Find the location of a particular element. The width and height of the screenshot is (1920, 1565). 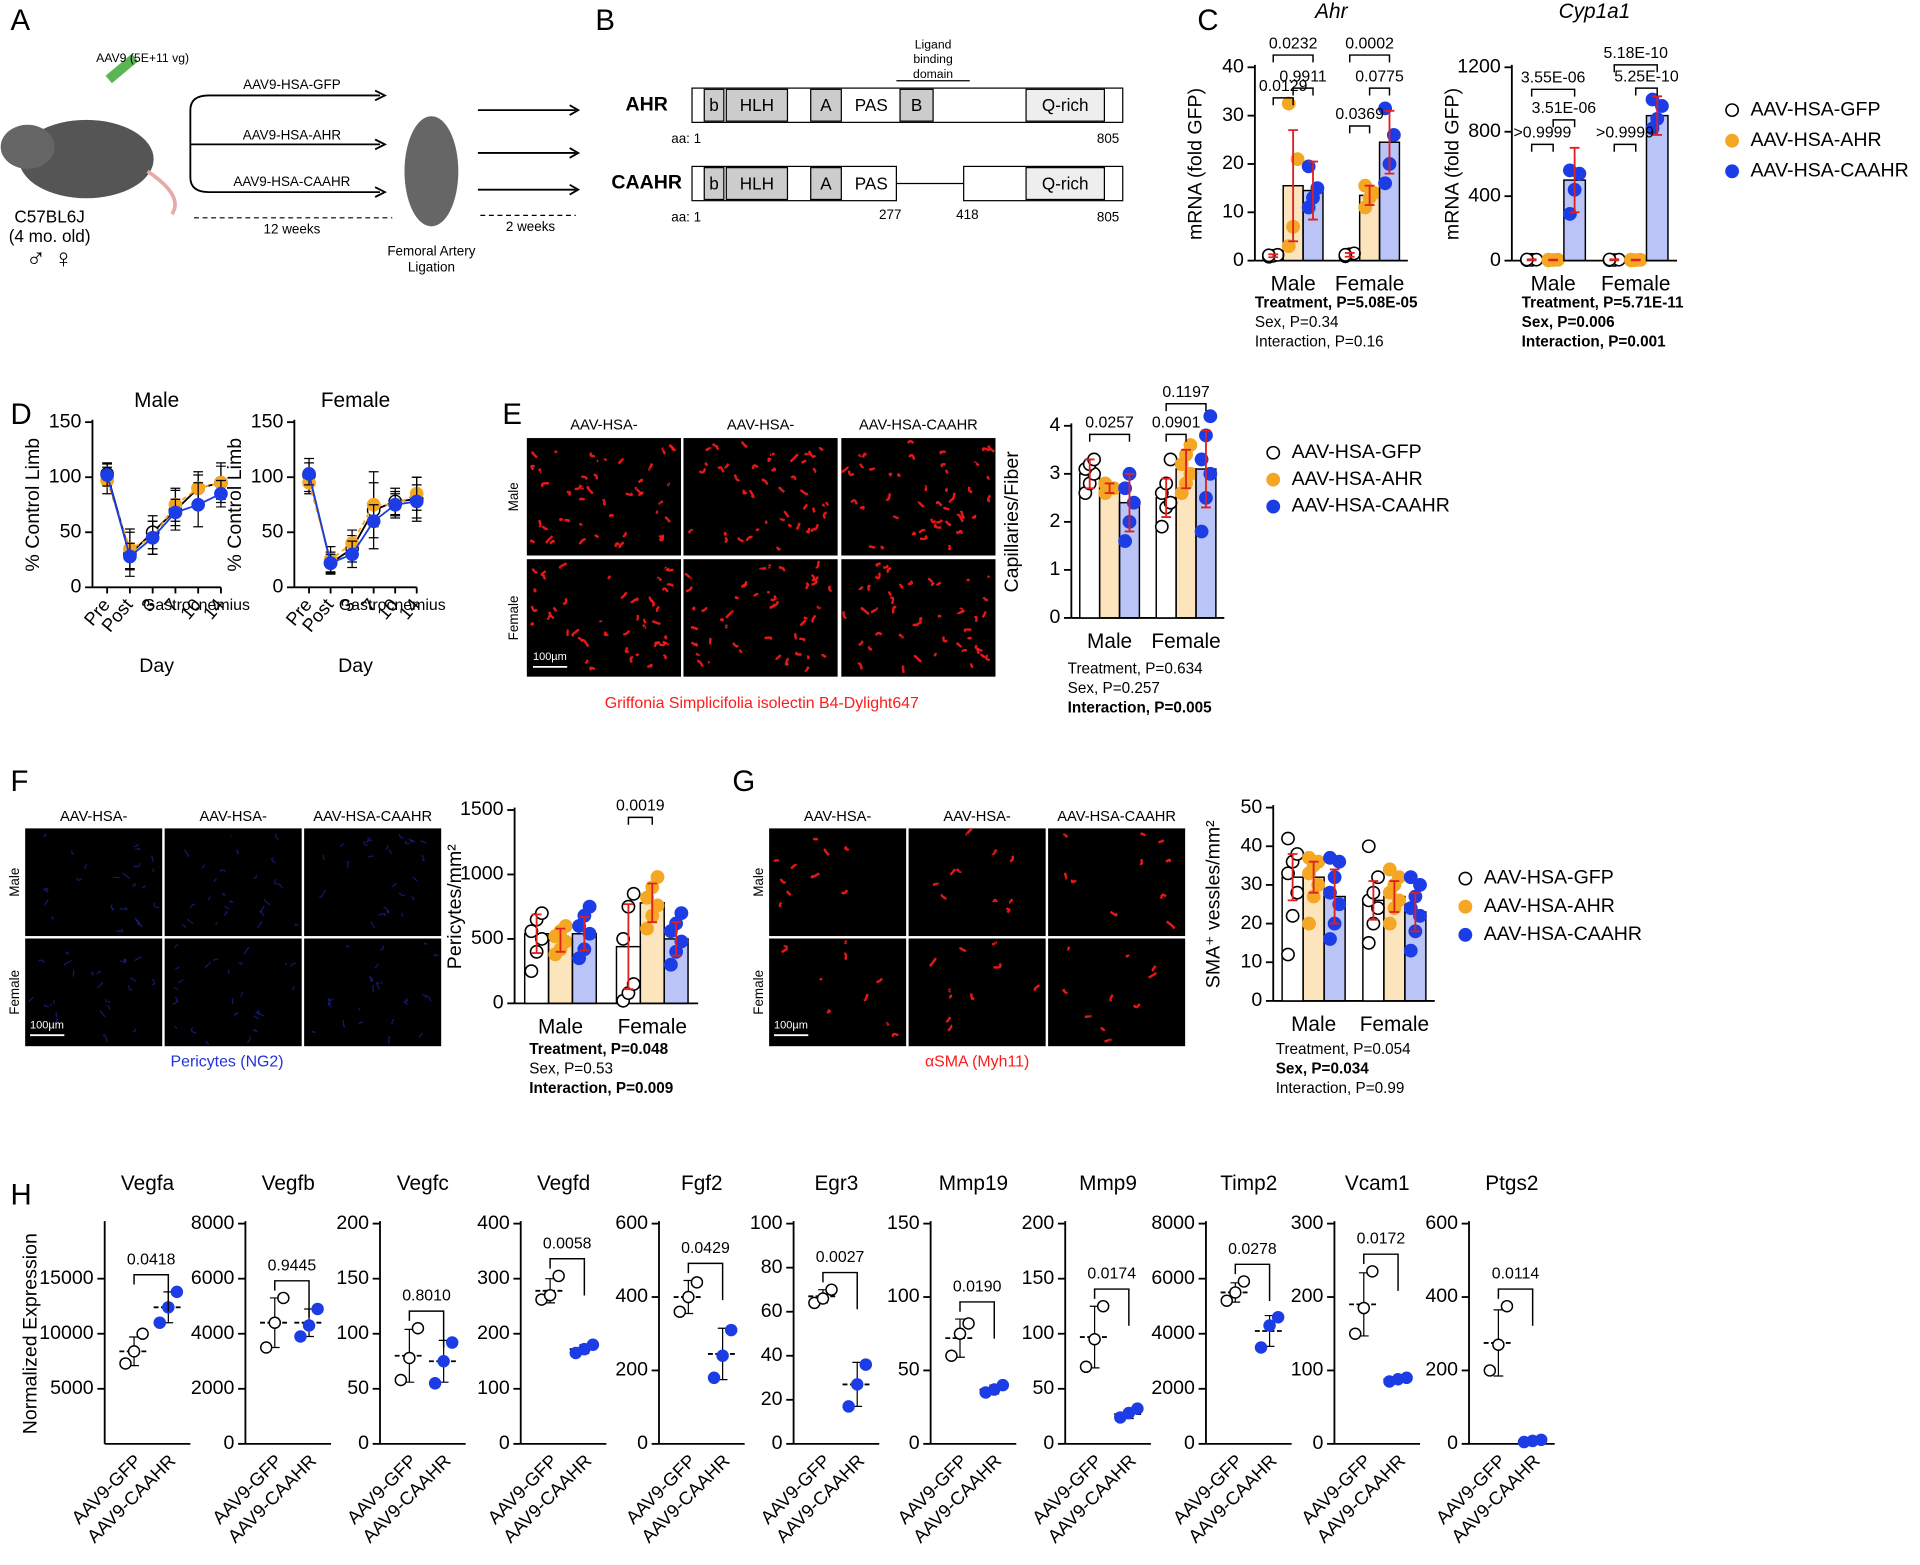

chart-title: Egr3 is located at coordinates (836, 1183).